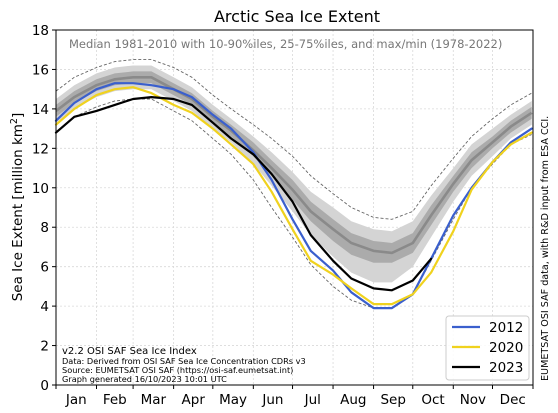 The image size is (558, 413). Describe the element at coordinates (44, 268) in the screenshot. I see `y-tick-label: 6` at that location.